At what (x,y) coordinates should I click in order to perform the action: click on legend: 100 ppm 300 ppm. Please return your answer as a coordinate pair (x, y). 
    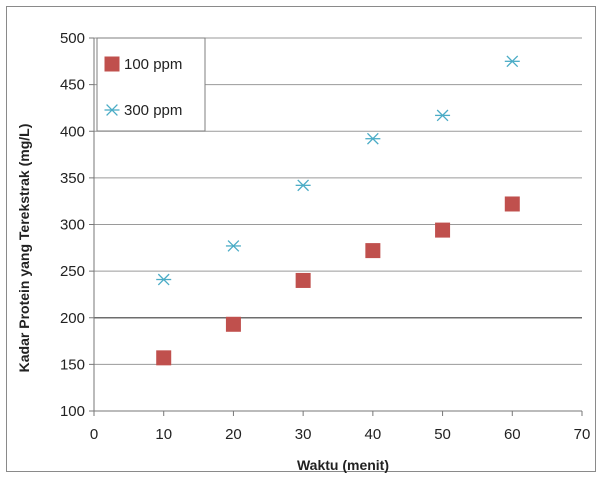
    Looking at the image, I should click on (151, 84).